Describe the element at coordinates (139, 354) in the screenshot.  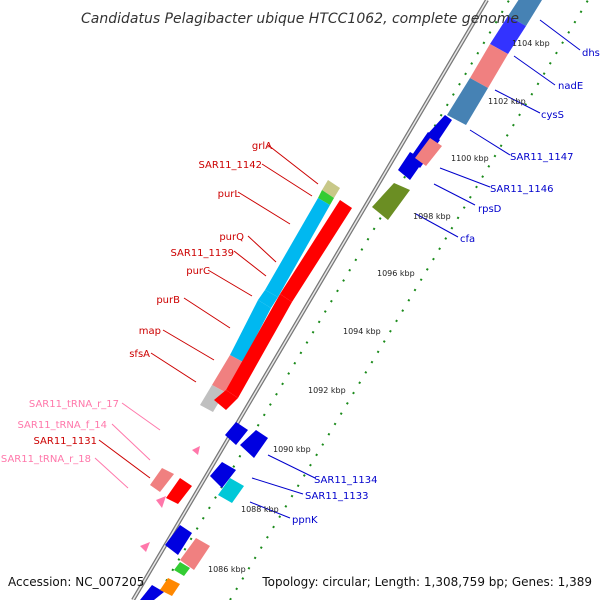
I see `label-sfsa: sfsA` at that location.